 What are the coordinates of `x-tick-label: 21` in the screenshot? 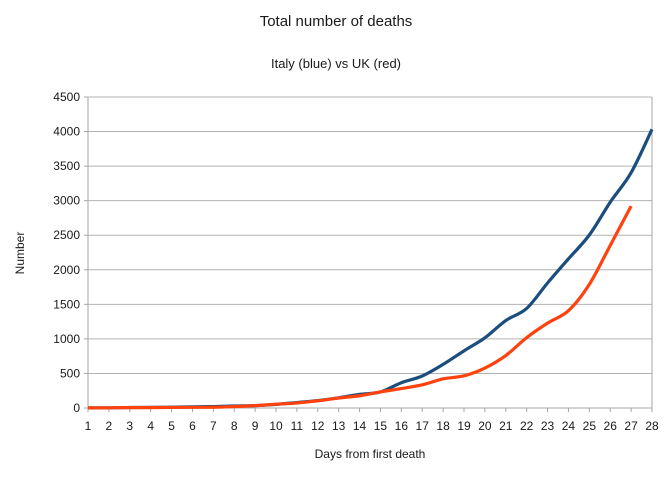 It's located at (506, 426).